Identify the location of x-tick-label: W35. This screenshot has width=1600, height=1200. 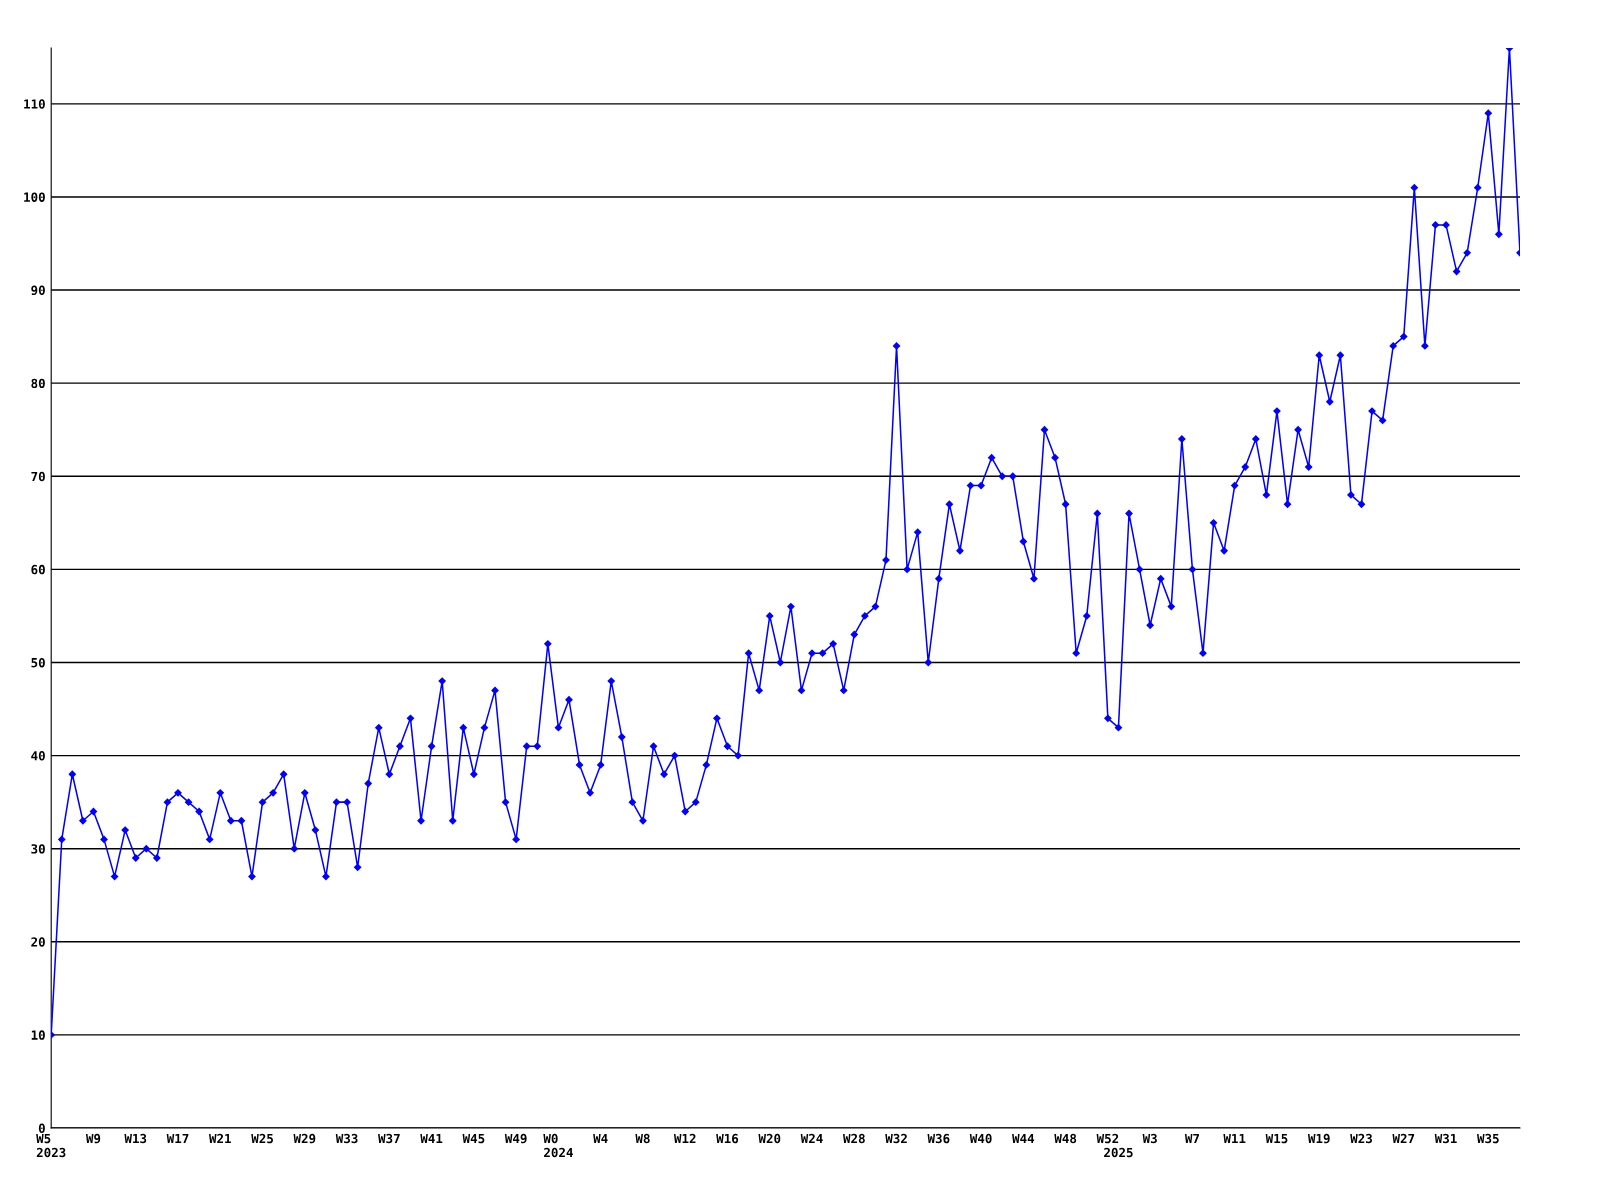
(1488, 1138).